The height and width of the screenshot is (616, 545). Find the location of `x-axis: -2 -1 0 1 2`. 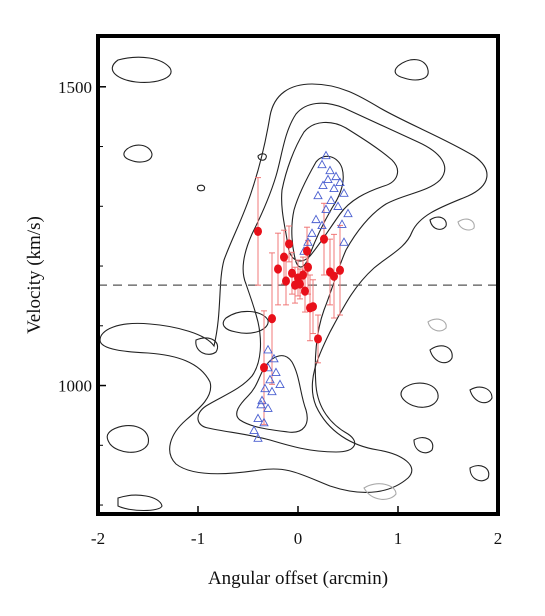

x-axis: -2 -1 0 1 2 is located at coordinates (296, 527).